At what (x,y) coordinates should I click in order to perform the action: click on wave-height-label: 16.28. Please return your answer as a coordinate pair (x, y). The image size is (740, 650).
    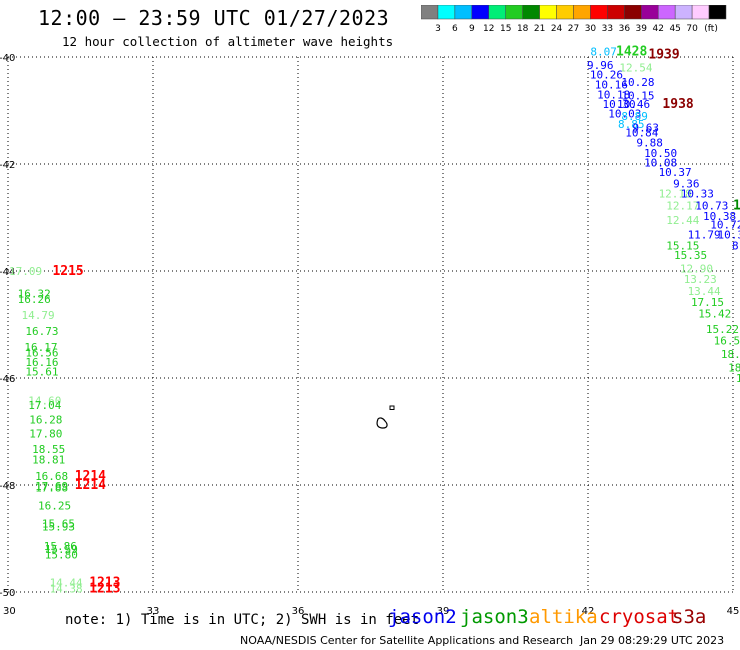
    Looking at the image, I should click on (45, 420).